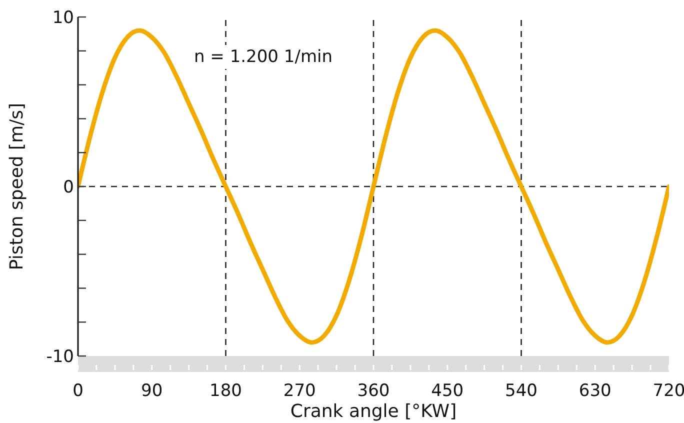 This screenshot has height=423, width=684. Describe the element at coordinates (60, 357) in the screenshot. I see `y-tick-label: -10` at that location.